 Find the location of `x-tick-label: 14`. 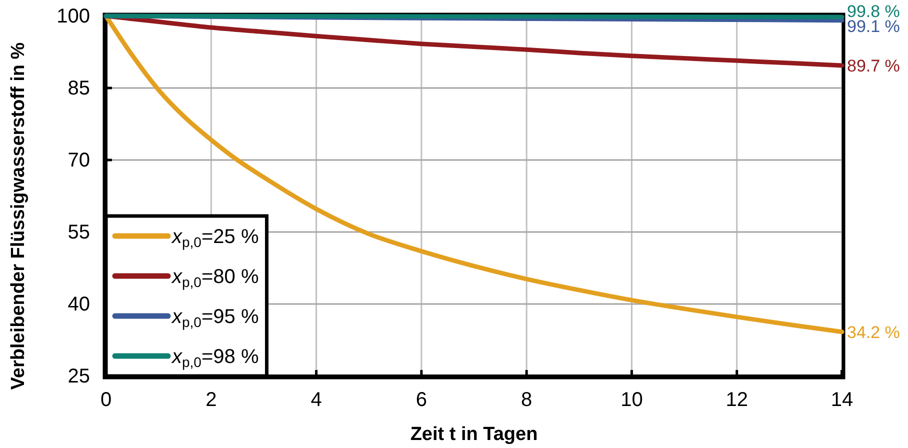

x-tick-label: 14 is located at coordinates (842, 400).